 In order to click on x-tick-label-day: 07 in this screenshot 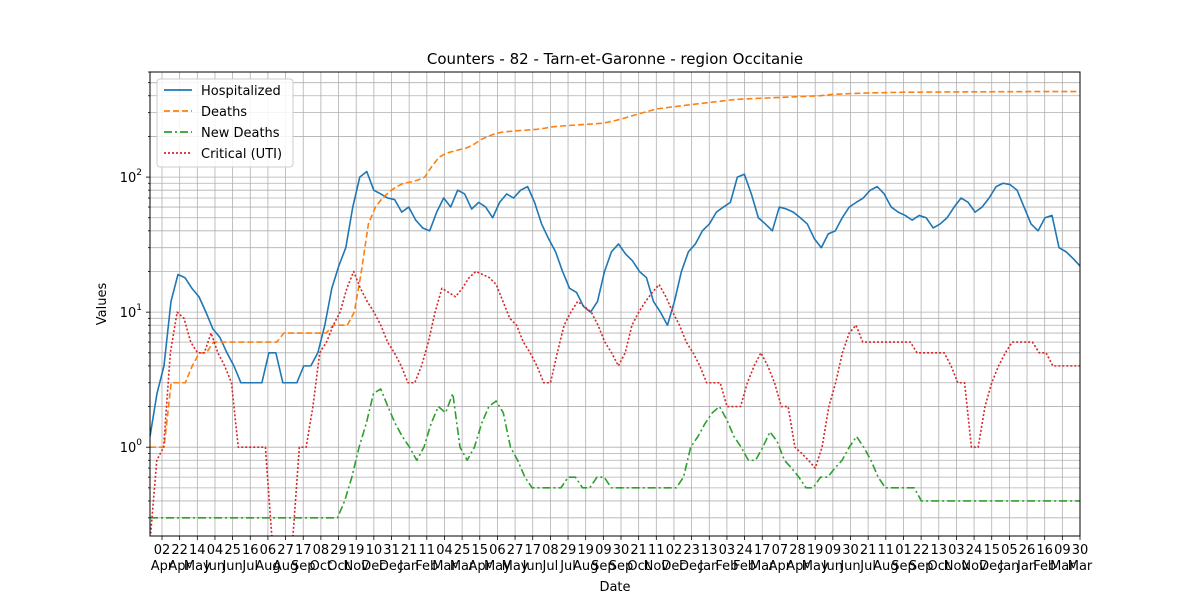, I will do `click(780, 550)`.